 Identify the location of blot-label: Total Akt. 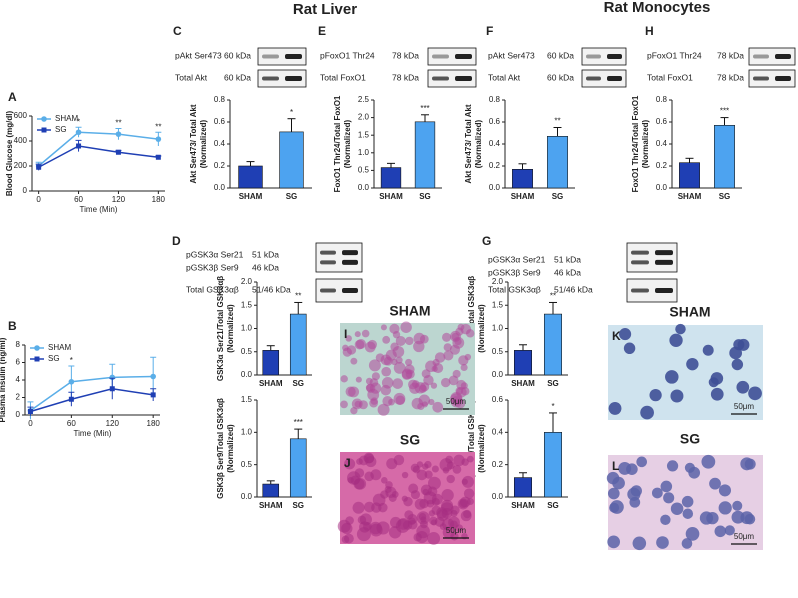
(504, 77).